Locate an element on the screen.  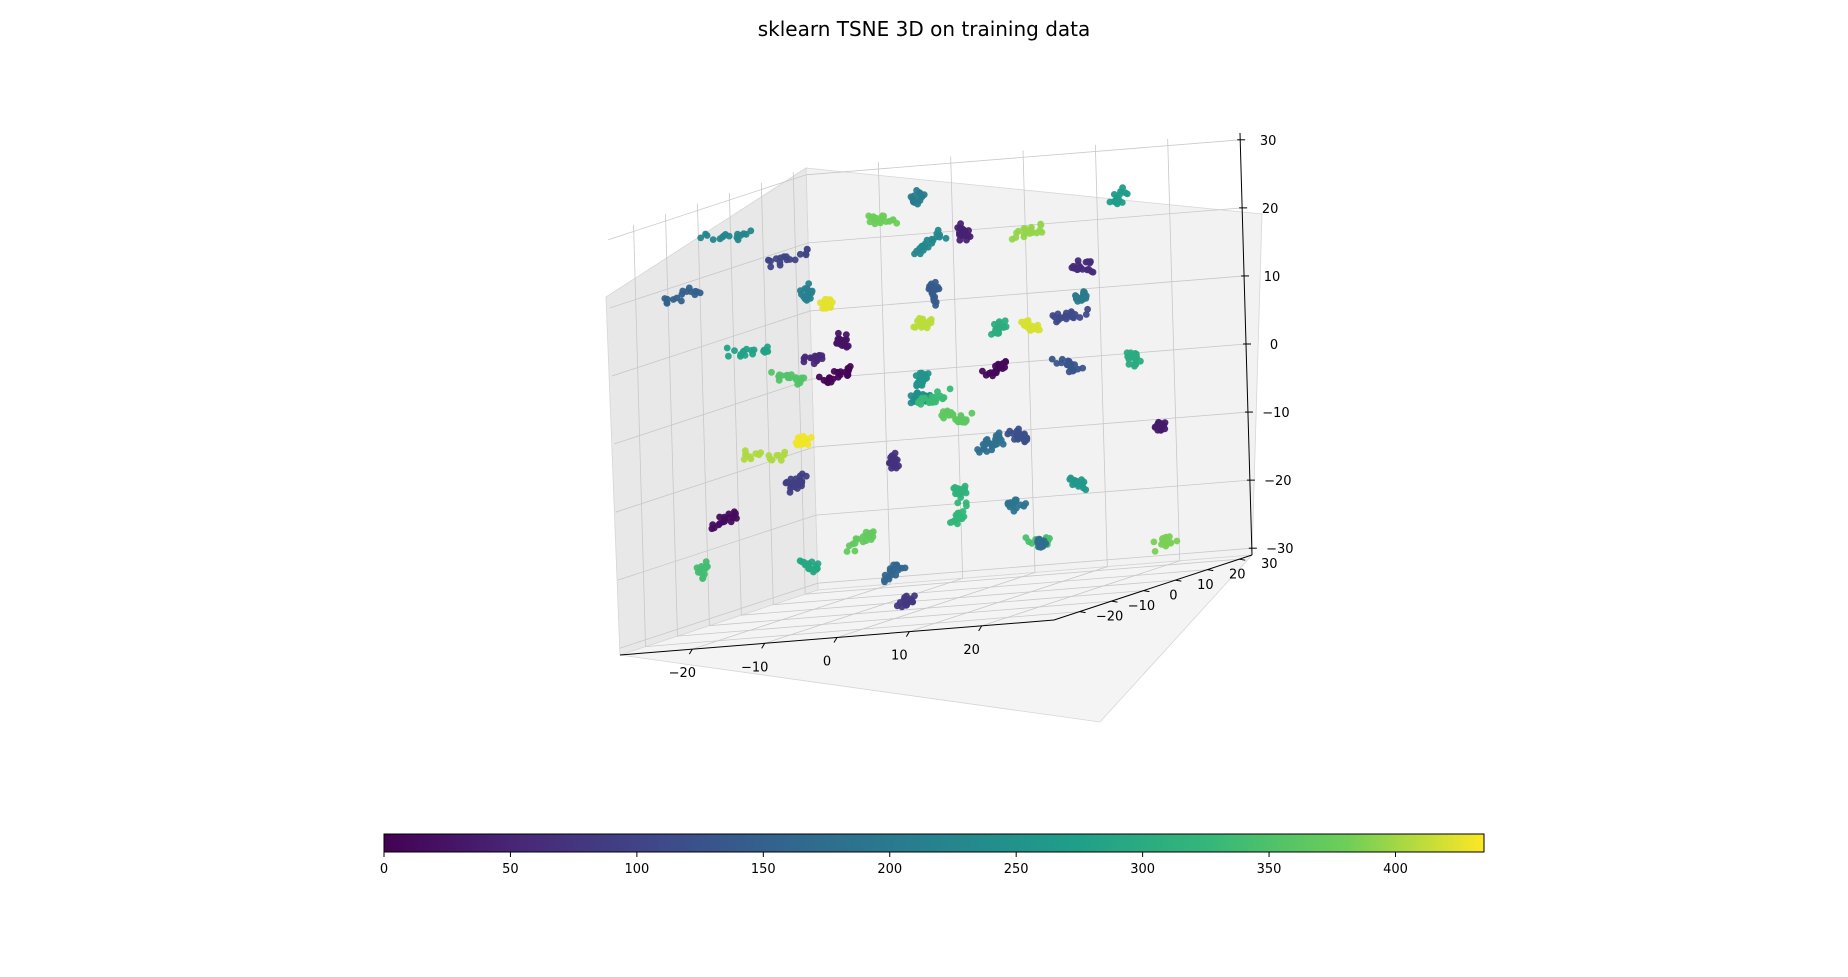
x-tick-label: 20 is located at coordinates (971, 650).